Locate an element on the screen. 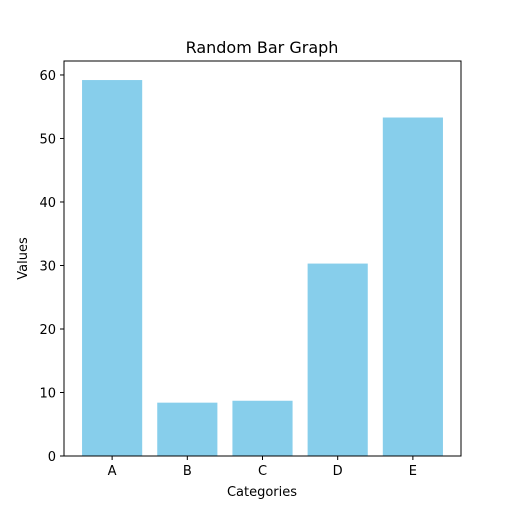 The height and width of the screenshot is (512, 512). chart-title: Random Bar Graph is located at coordinates (262, 47).